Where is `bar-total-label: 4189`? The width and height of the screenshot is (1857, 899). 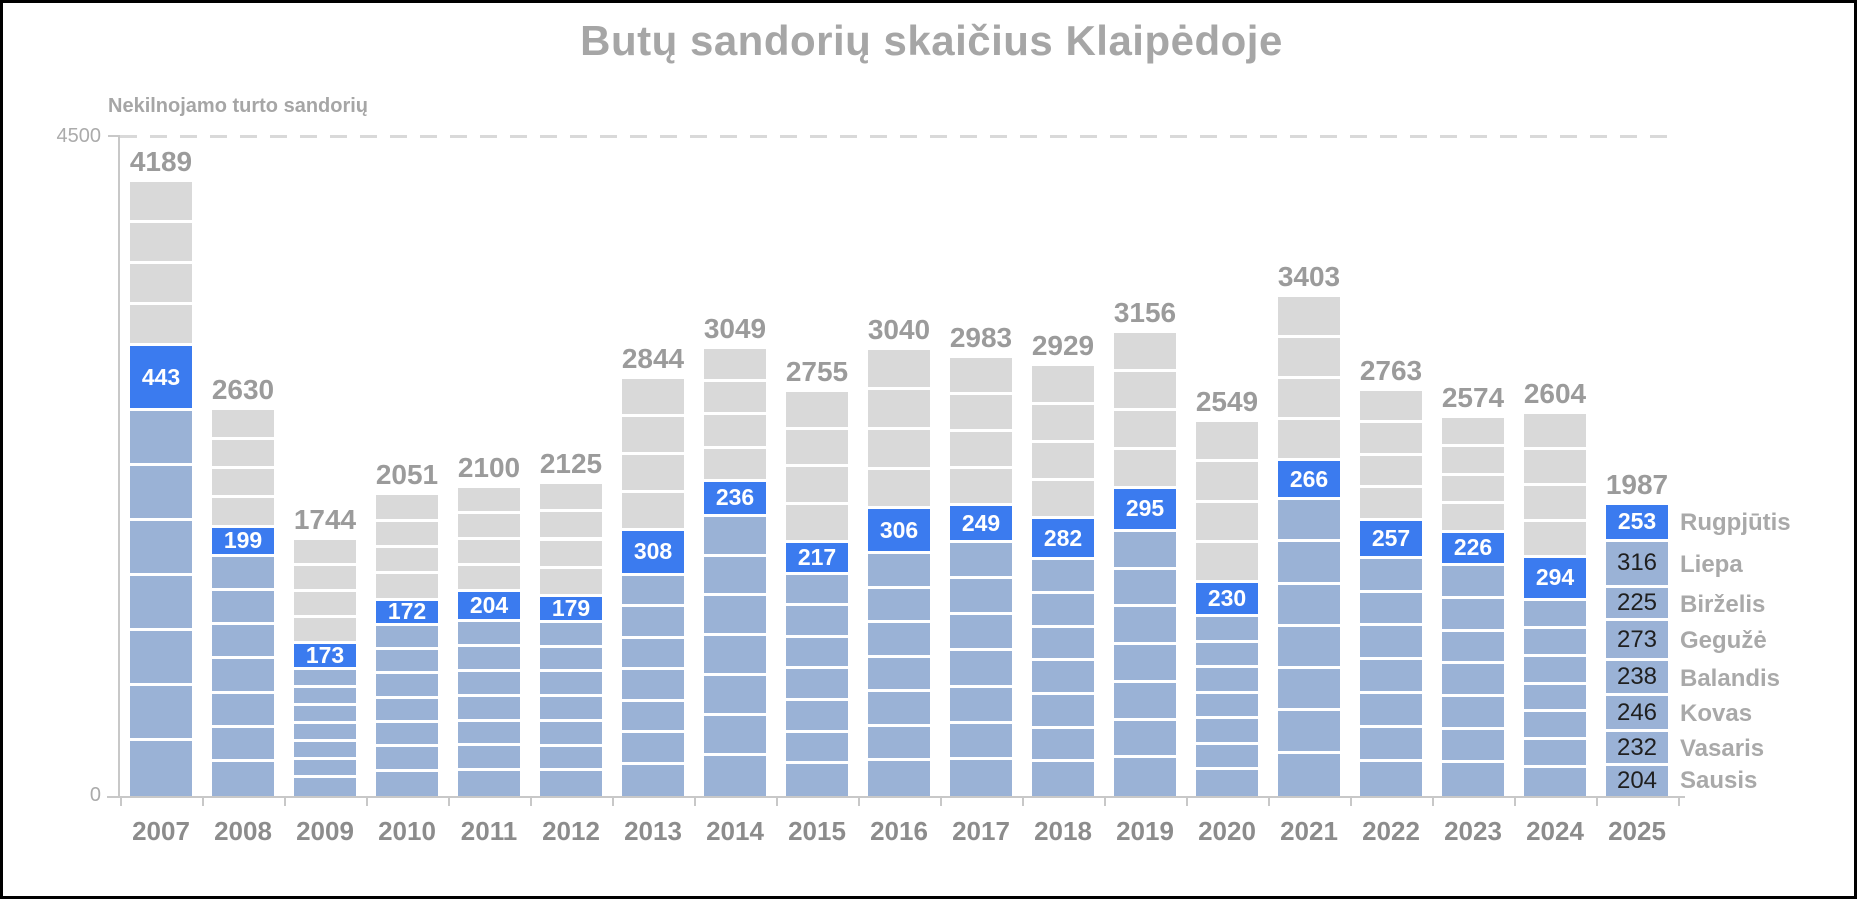
bar-total-label: 4189 is located at coordinates (161, 161).